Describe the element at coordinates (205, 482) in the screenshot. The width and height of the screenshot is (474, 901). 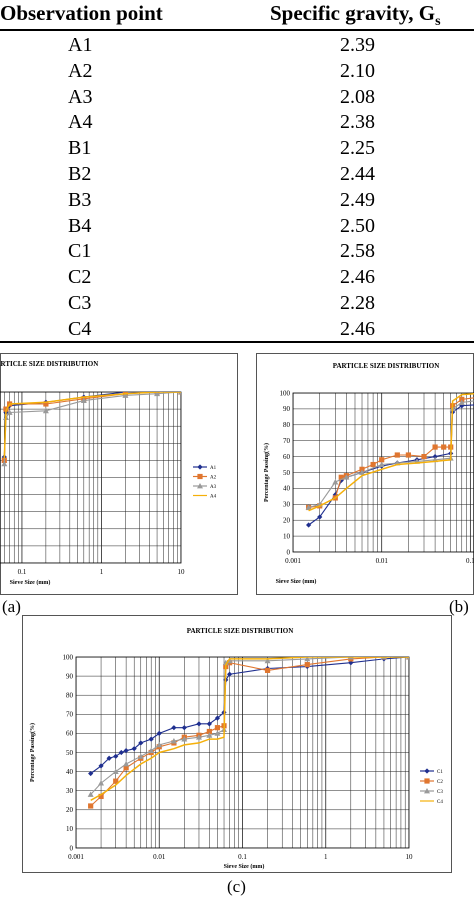
I see `legend: A1 A2 A3 A4` at that location.